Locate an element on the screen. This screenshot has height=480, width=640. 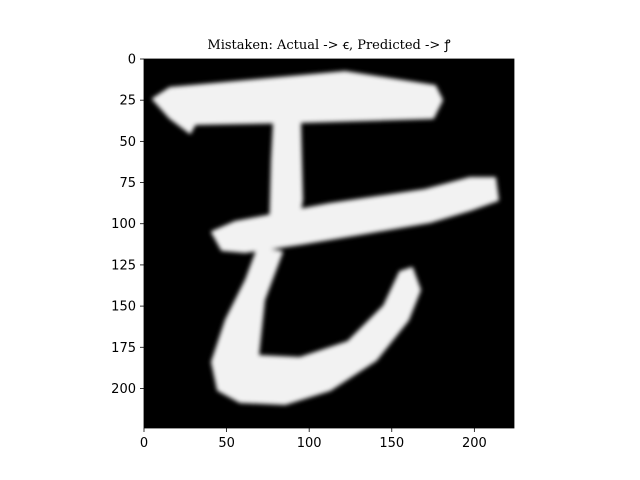
x-tick-label: 50 is located at coordinates (226, 443).